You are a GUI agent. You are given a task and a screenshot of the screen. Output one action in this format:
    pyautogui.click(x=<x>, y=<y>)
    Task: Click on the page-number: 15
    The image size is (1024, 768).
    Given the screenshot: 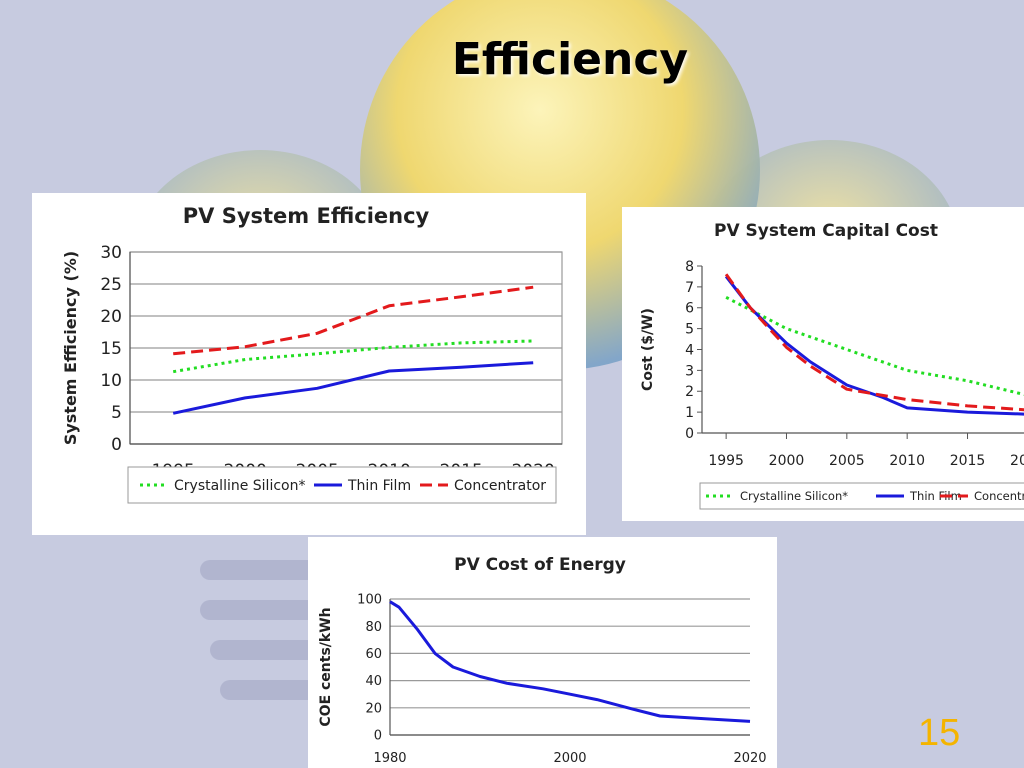 What is the action you would take?
    pyautogui.click(x=939, y=733)
    